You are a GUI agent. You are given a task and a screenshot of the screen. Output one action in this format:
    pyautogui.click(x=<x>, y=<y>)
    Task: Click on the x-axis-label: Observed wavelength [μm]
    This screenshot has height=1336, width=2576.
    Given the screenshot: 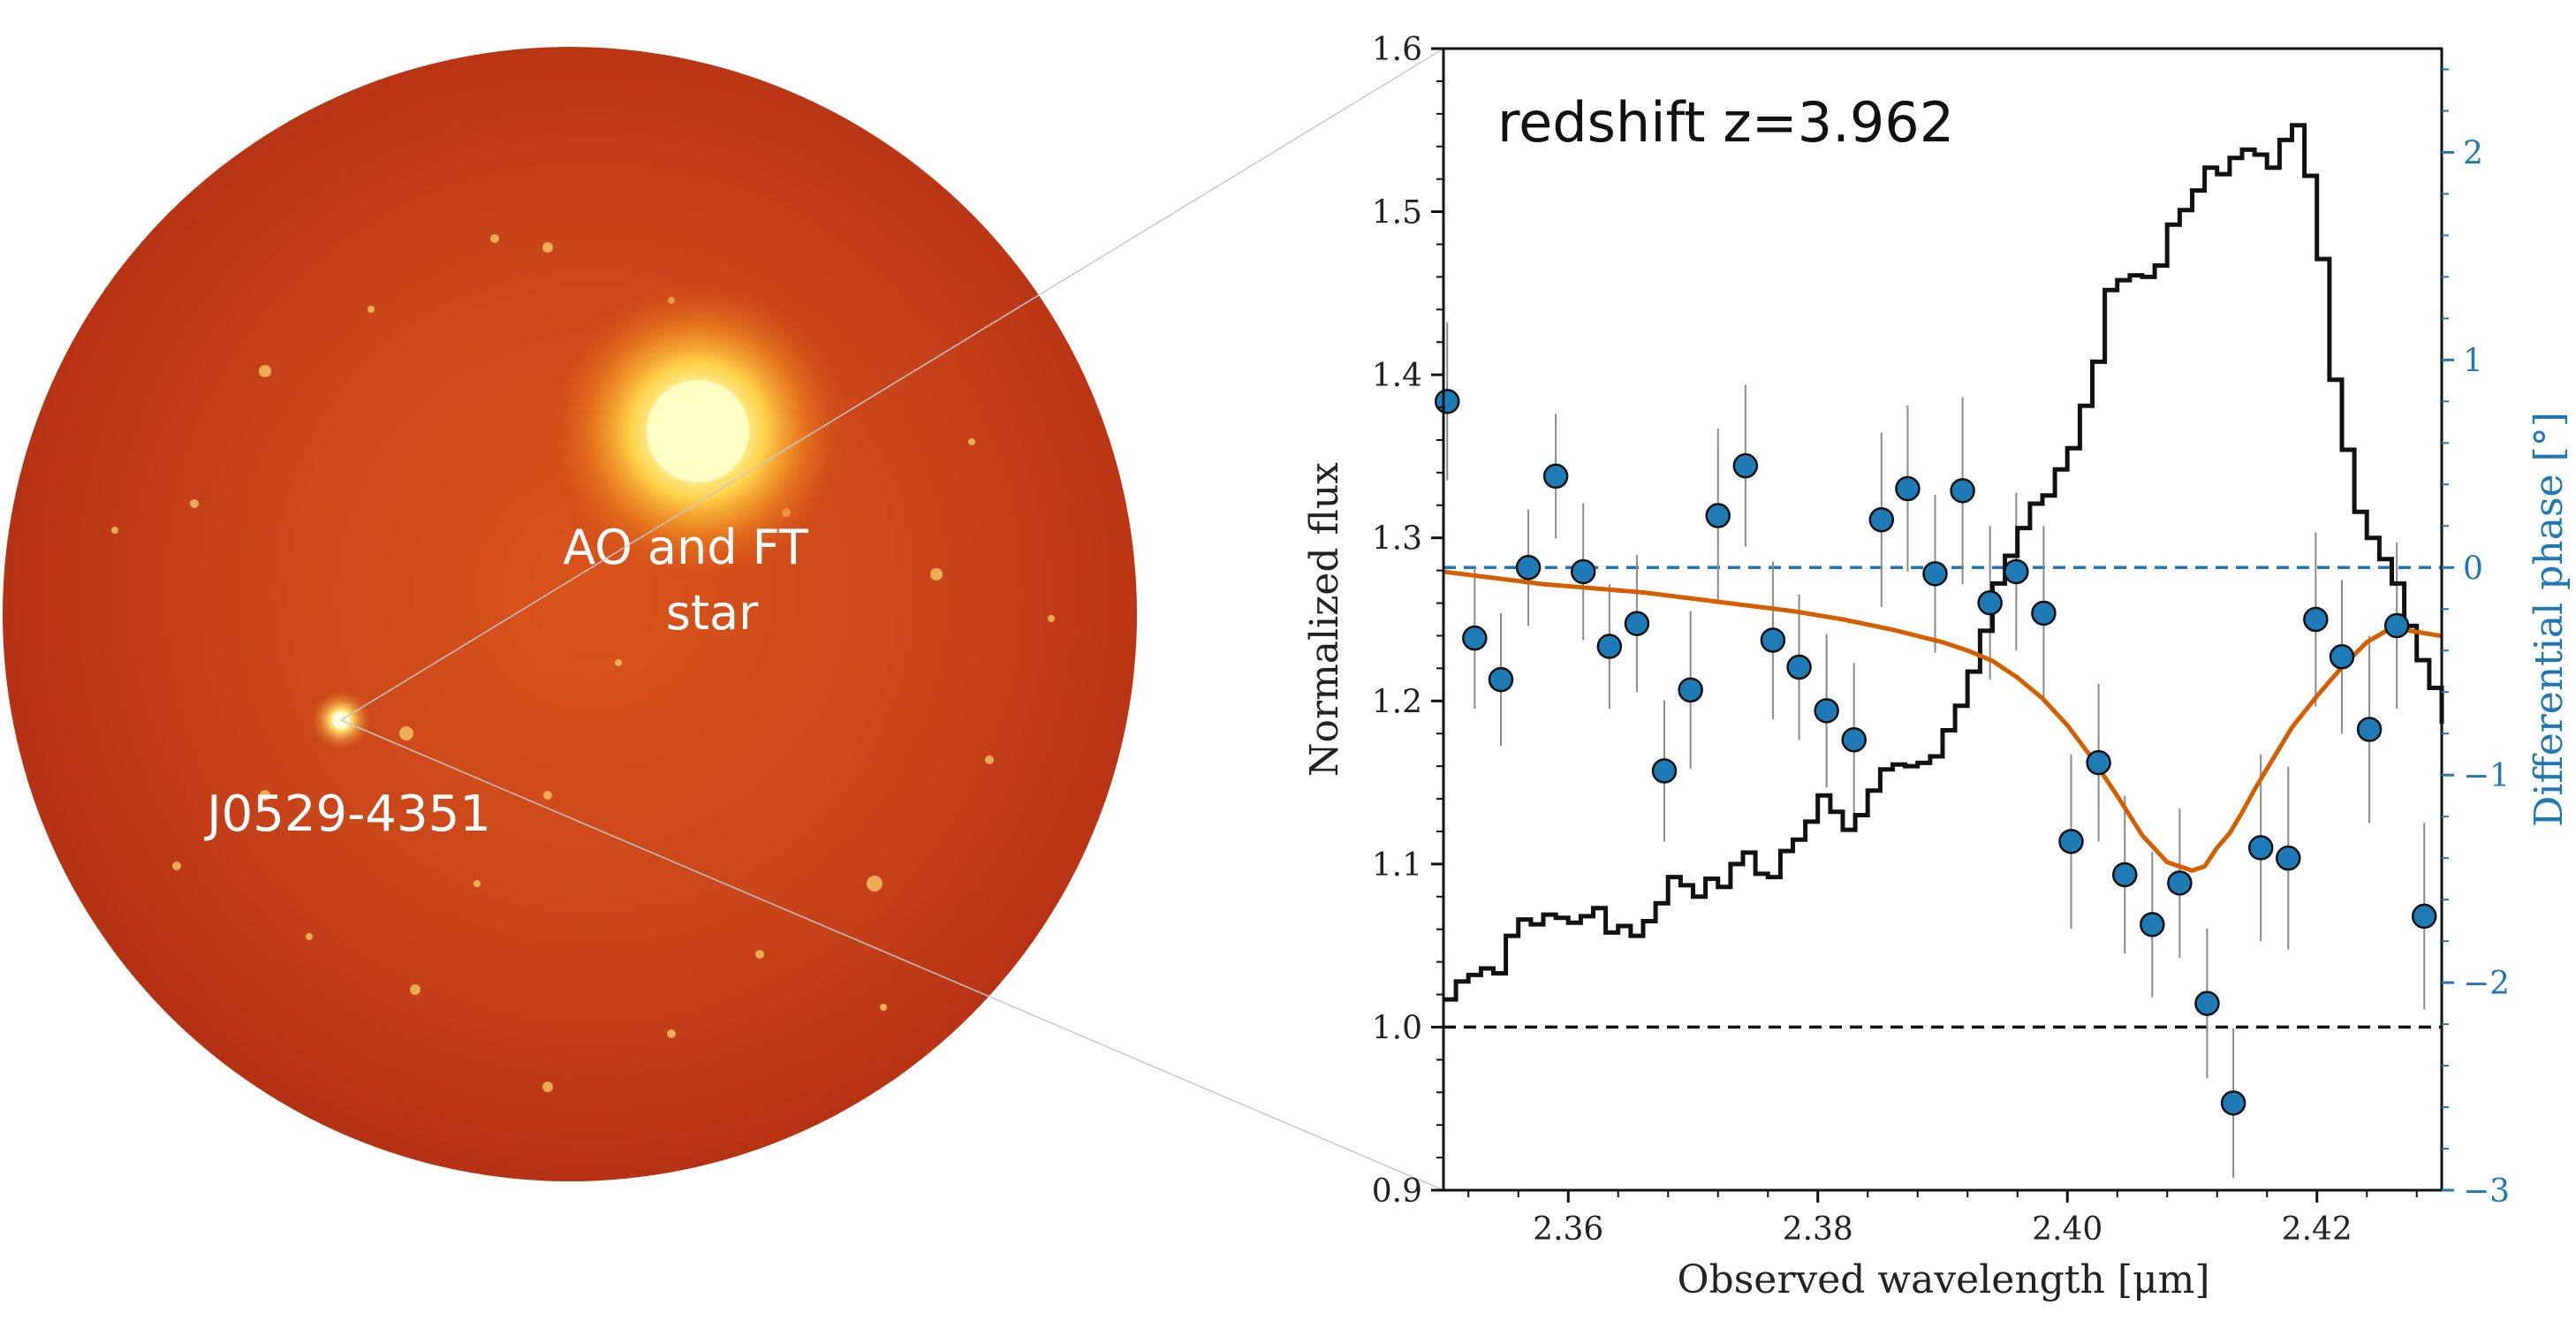 What is the action you would take?
    pyautogui.click(x=1943, y=1279)
    